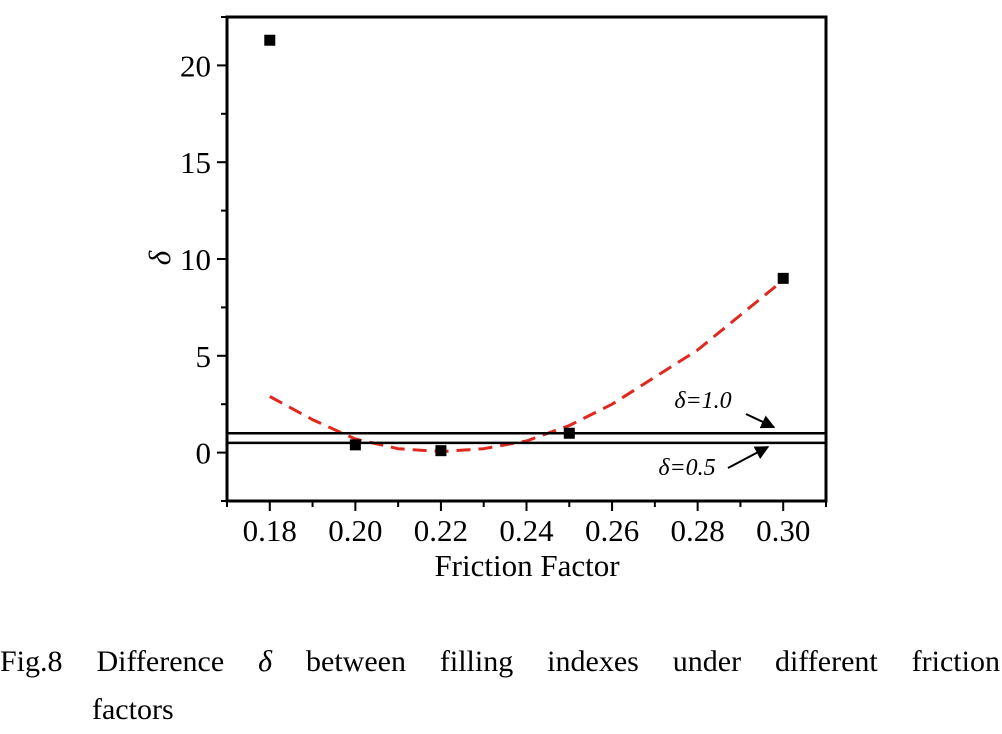  Describe the element at coordinates (356, 661) in the screenshot. I see `caption-word: between` at that location.